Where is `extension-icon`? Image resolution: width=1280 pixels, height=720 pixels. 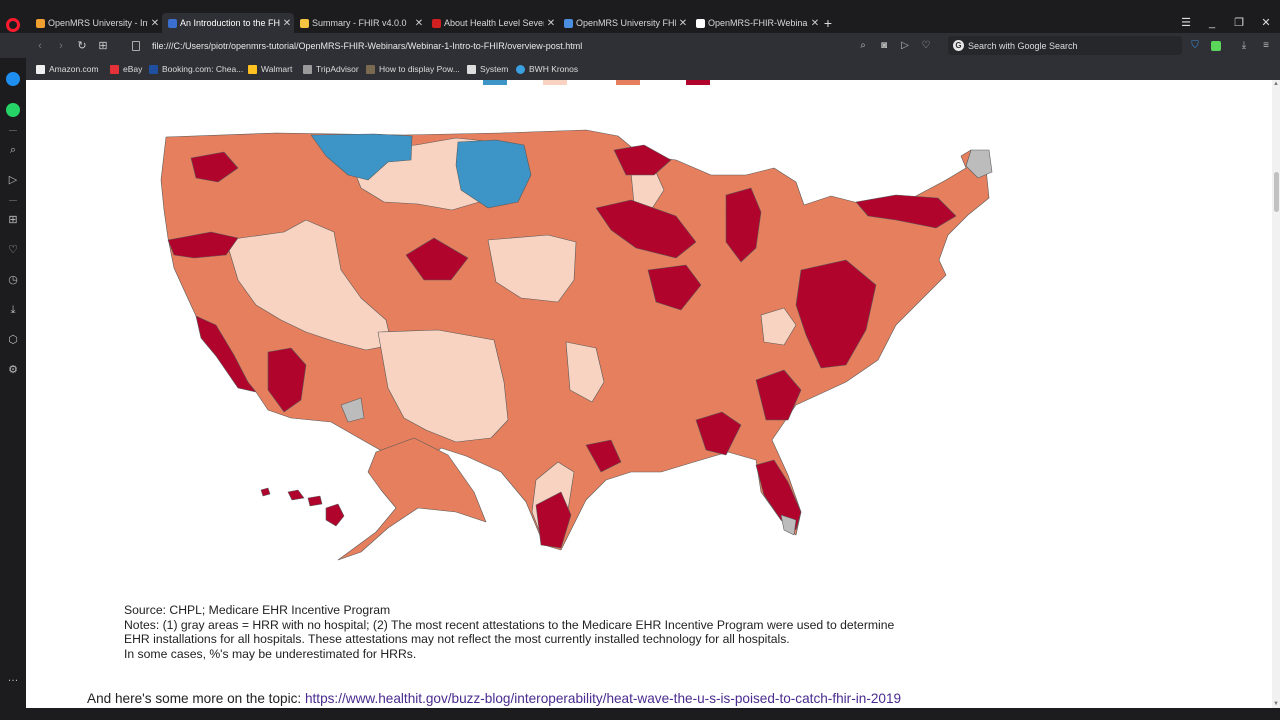 extension-icon is located at coordinates (1216, 46).